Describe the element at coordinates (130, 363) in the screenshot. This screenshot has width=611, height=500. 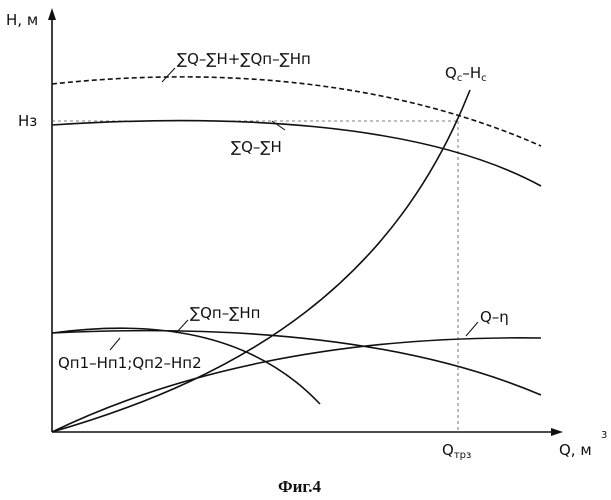
I see `individual-pump-curve-label: Qп1–Hп1;Qп2–Hп2` at that location.